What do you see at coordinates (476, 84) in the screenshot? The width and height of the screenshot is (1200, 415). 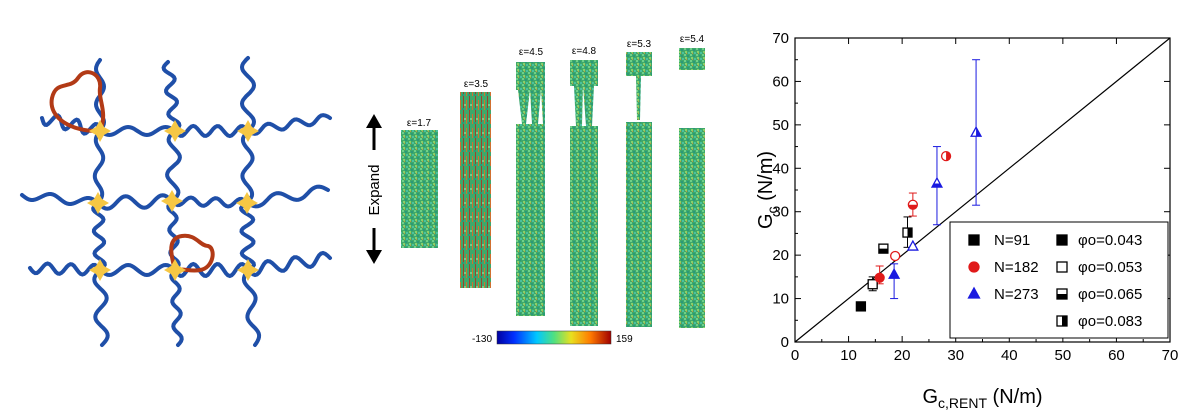 I see `snapshot-2-label: ε=3.5` at bounding box center [476, 84].